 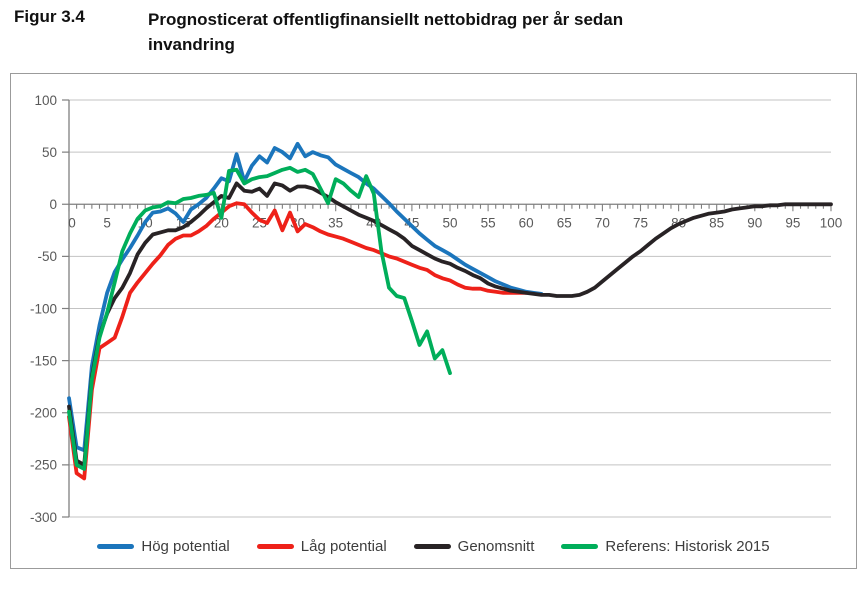 What do you see at coordinates (43, 413) in the screenshot?
I see `y-tick-label: -200` at bounding box center [43, 413].